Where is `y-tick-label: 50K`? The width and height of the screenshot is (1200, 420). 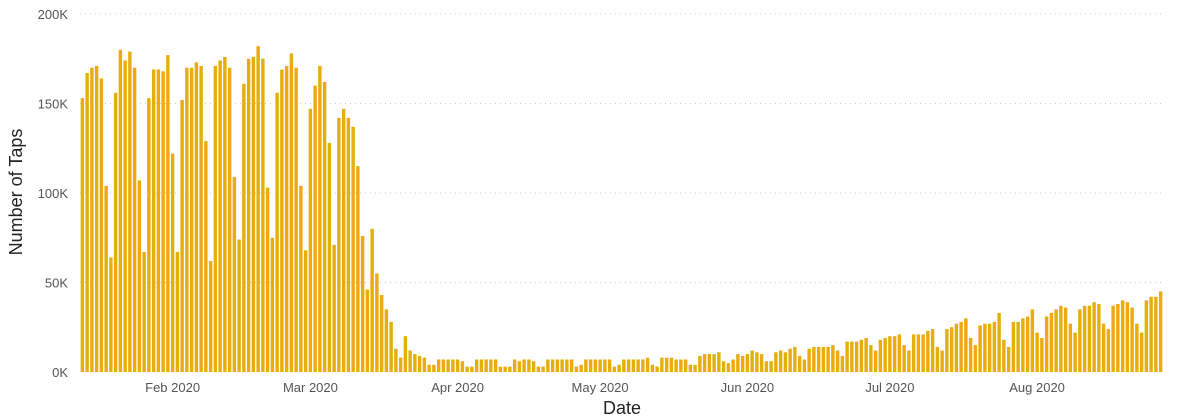 y-tick-label: 50K is located at coordinates (56, 283).